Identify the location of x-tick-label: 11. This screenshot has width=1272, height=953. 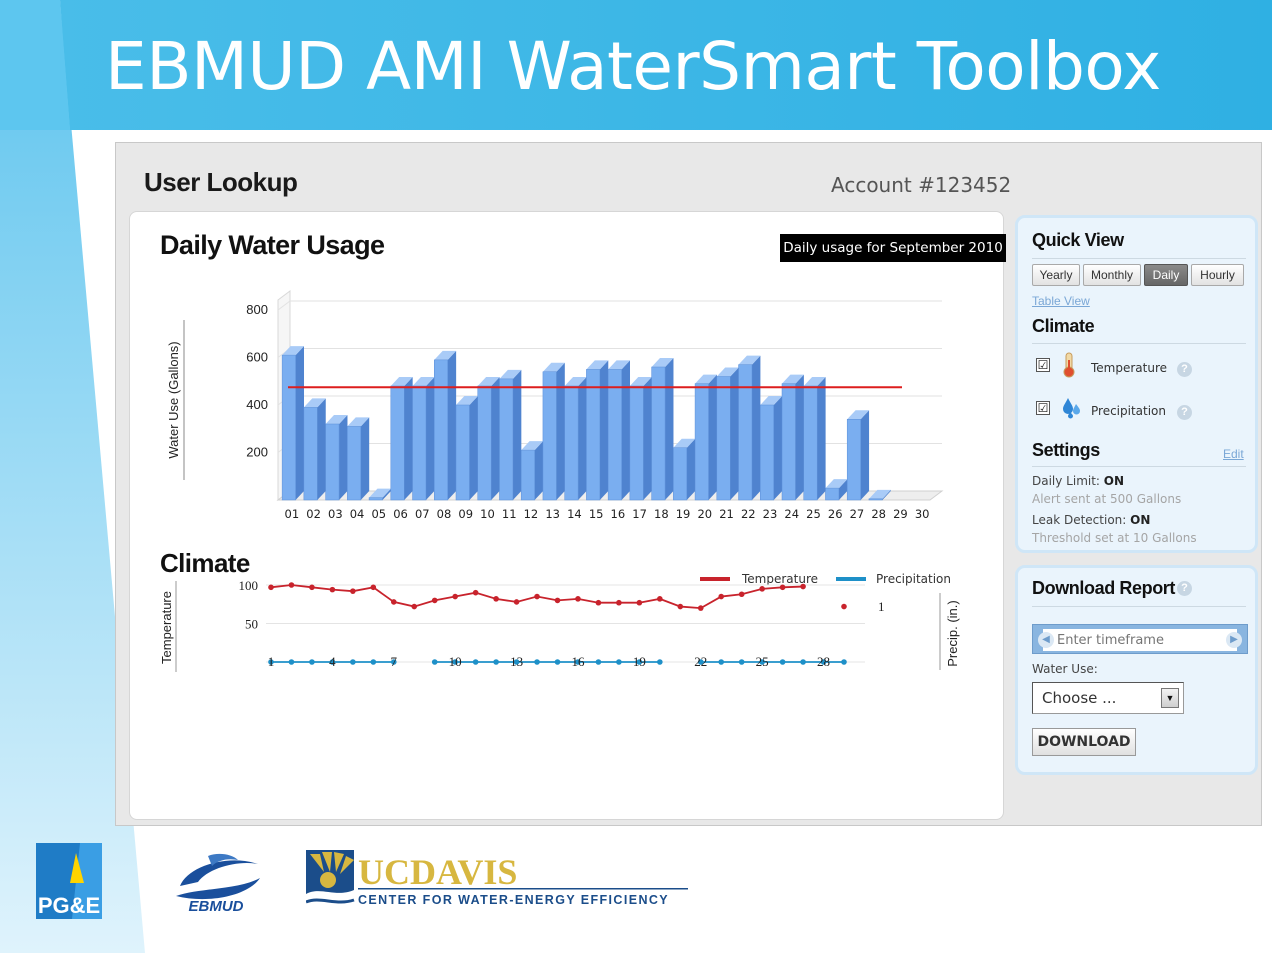
(509, 514).